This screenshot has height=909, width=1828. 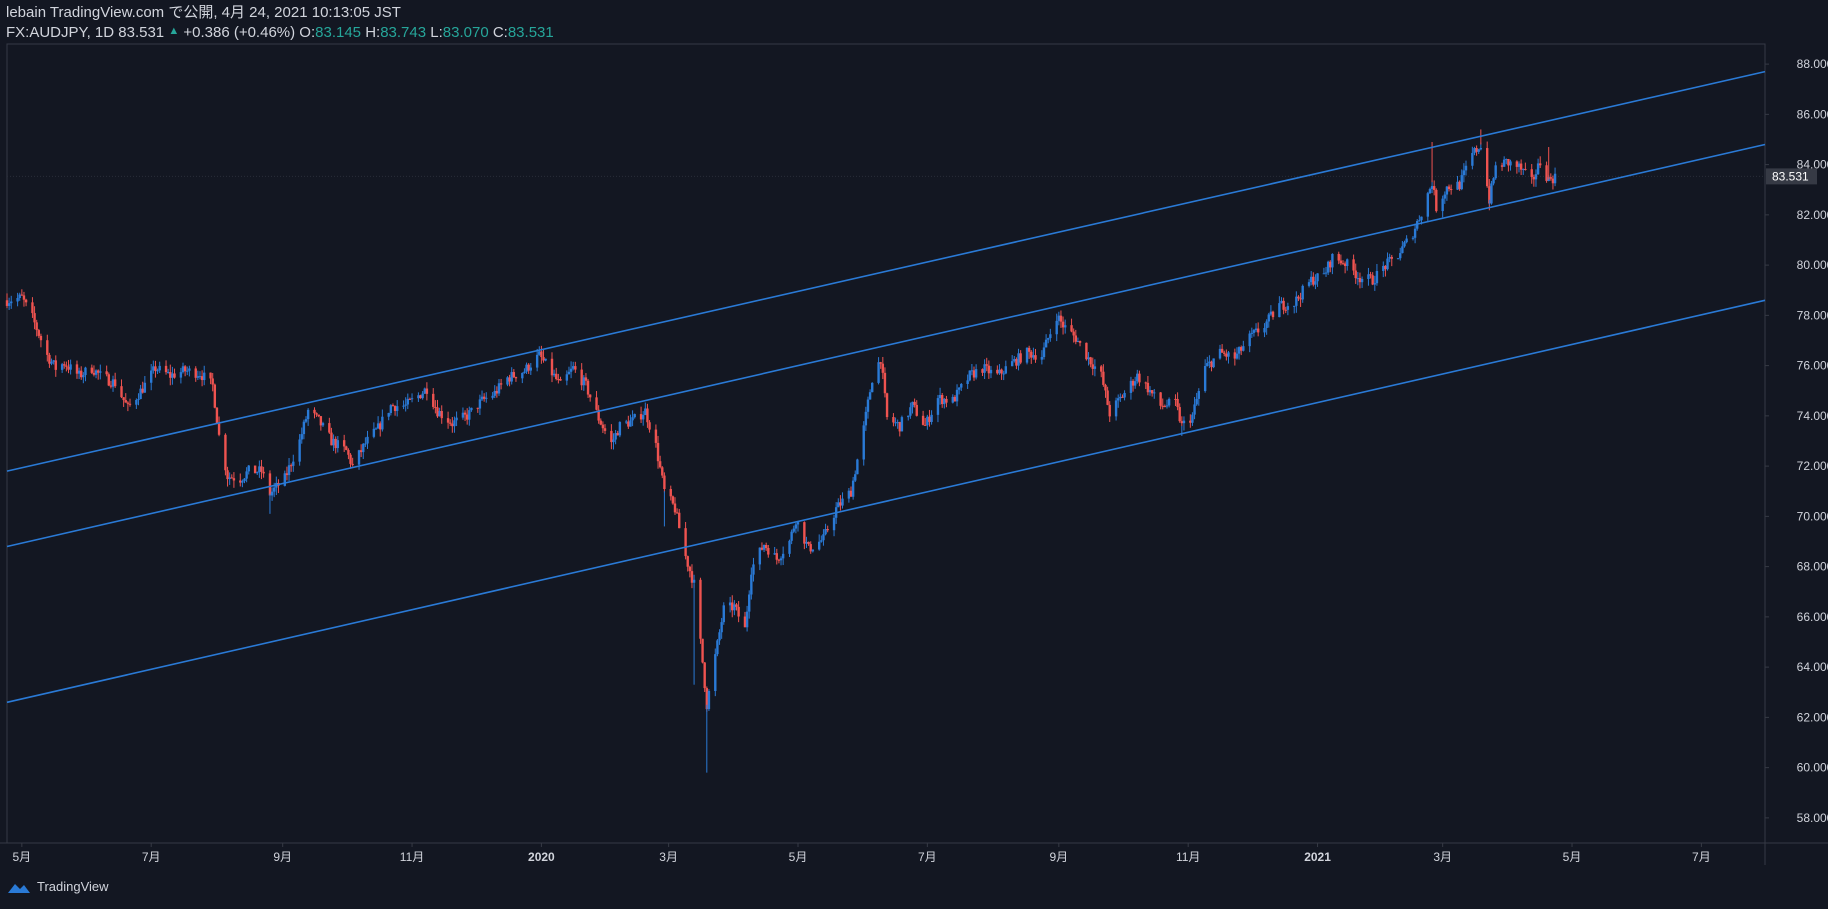 I want to click on footer: TradingView, so click(x=57, y=886).